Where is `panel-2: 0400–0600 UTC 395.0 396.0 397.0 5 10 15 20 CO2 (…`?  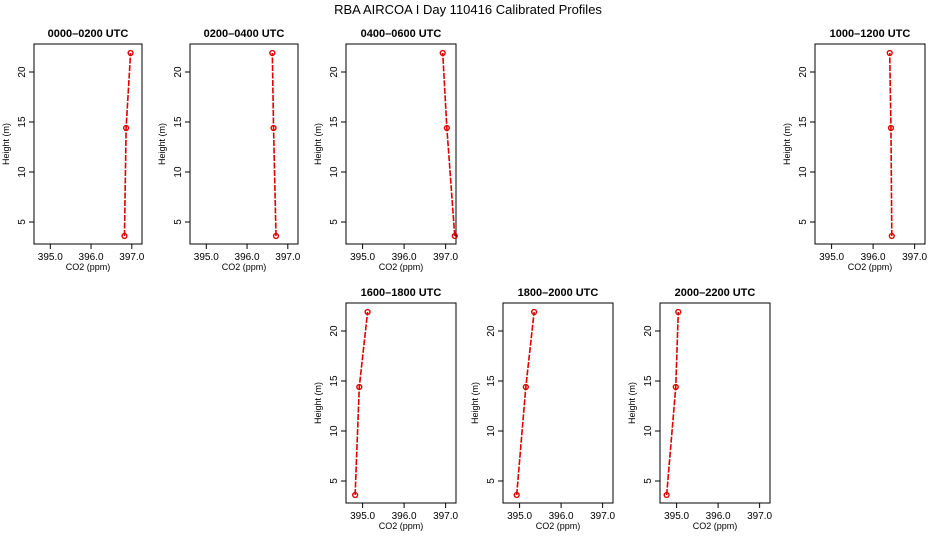
panel-2: 0400–0600 UTC 395.0 396.0 397.0 5 10 15 20 CO2 (… is located at coordinates (386, 150).